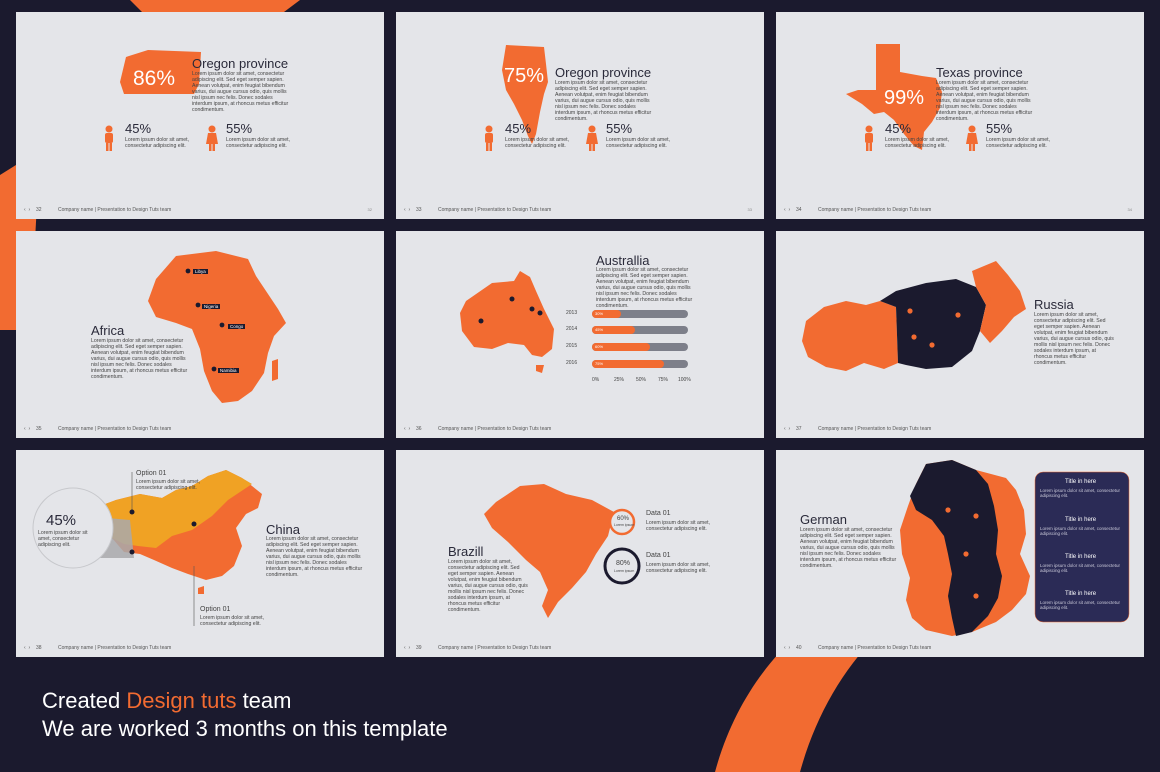  What do you see at coordinates (572, 313) in the screenshot?
I see `bar-year: 2013` at bounding box center [572, 313].